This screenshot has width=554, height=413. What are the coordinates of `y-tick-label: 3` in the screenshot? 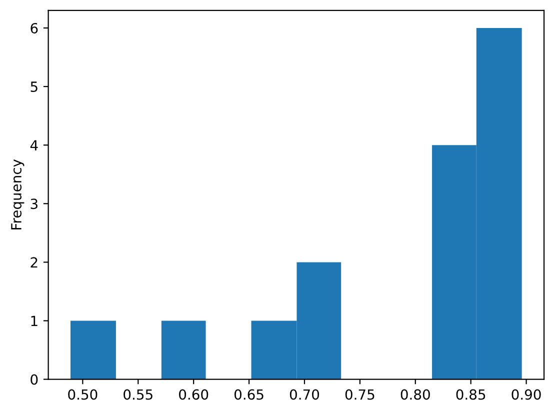 It's located at (34, 204).